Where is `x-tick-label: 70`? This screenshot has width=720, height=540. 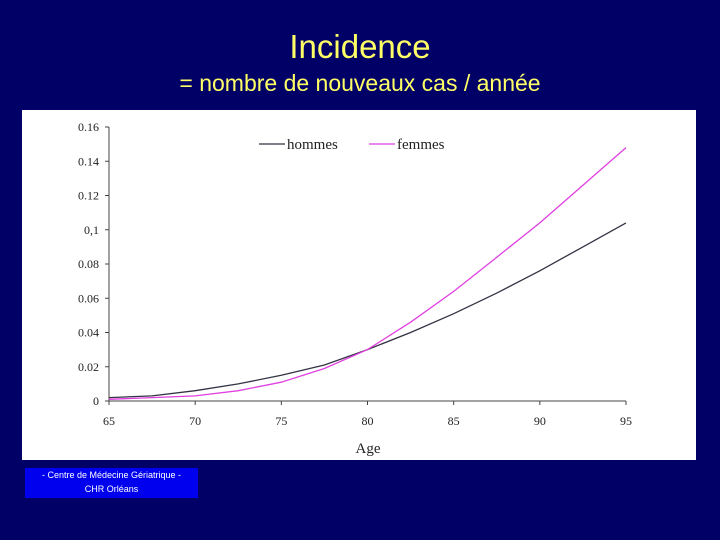 x-tick-label: 70 is located at coordinates (195, 421).